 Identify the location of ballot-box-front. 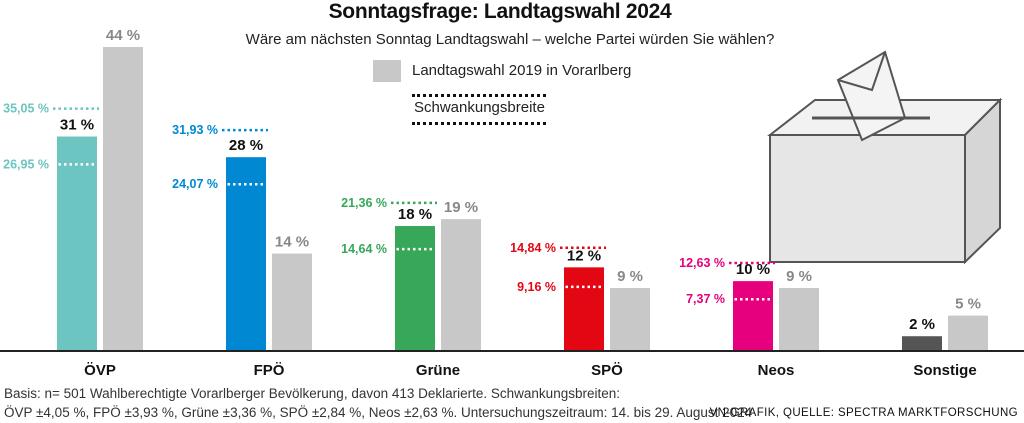
(867, 198).